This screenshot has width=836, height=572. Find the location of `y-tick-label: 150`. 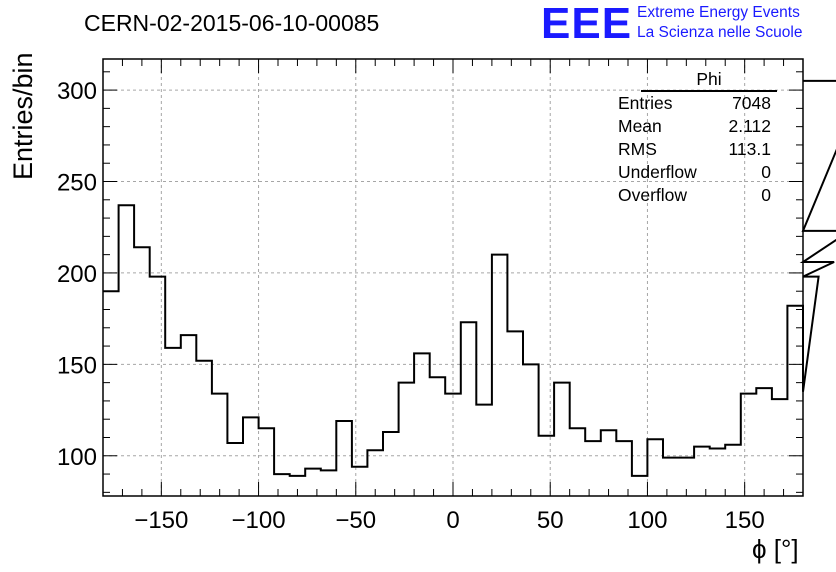

y-tick-label: 150 is located at coordinates (77, 365).